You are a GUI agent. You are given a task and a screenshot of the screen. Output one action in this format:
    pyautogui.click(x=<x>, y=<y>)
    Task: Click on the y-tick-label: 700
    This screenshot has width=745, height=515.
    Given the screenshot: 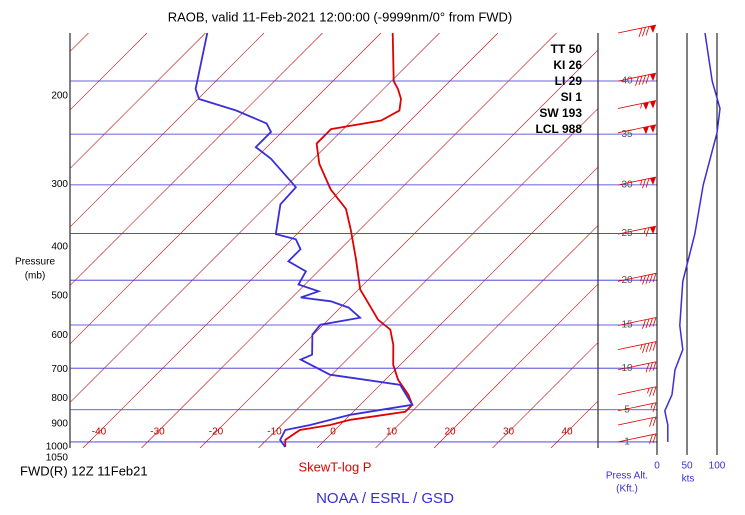 What is the action you would take?
    pyautogui.click(x=59, y=369)
    